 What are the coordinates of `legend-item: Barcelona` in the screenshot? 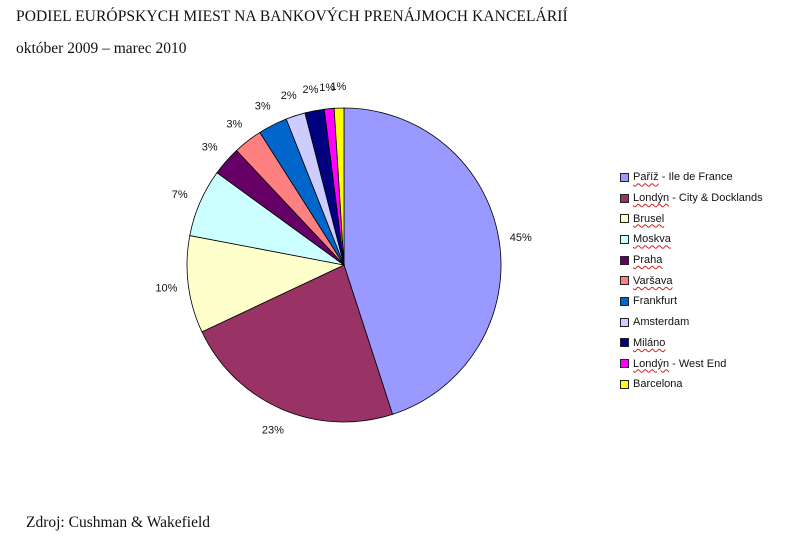 It's located at (691, 384).